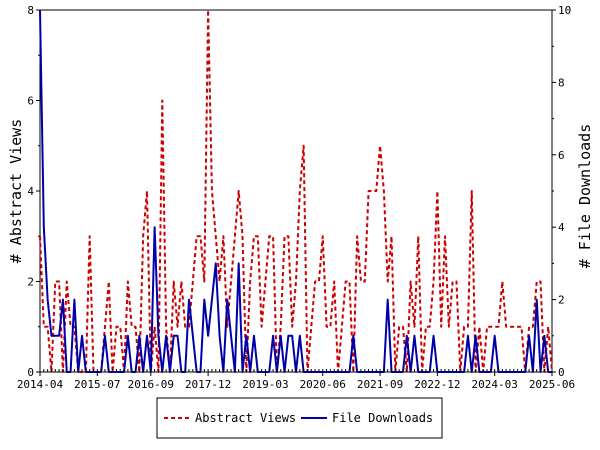  What do you see at coordinates (245, 418) in the screenshot?
I see `legend-label-abstract-views: Abstract Views` at bounding box center [245, 418].